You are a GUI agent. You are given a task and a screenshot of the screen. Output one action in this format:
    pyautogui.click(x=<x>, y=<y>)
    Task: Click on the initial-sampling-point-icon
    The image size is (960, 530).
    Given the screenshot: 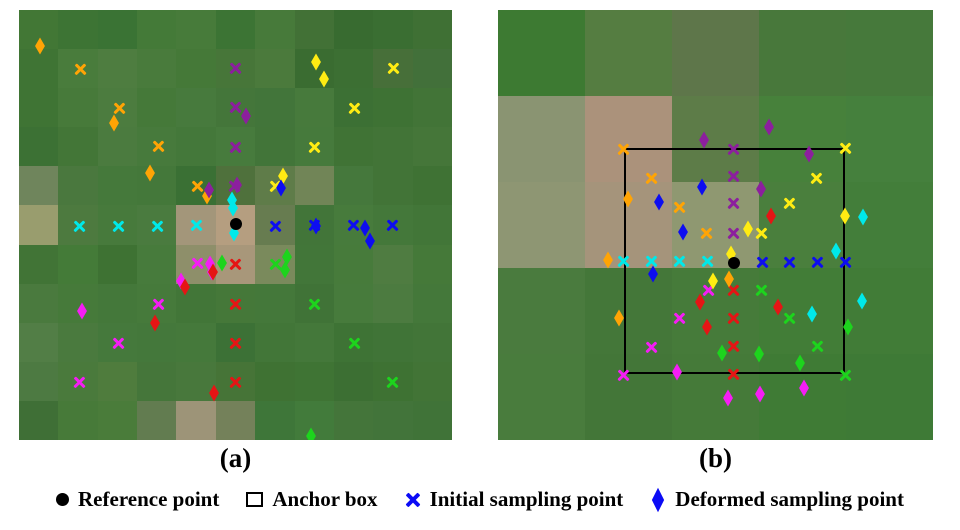 What is the action you would take?
    pyautogui.click(x=413, y=500)
    